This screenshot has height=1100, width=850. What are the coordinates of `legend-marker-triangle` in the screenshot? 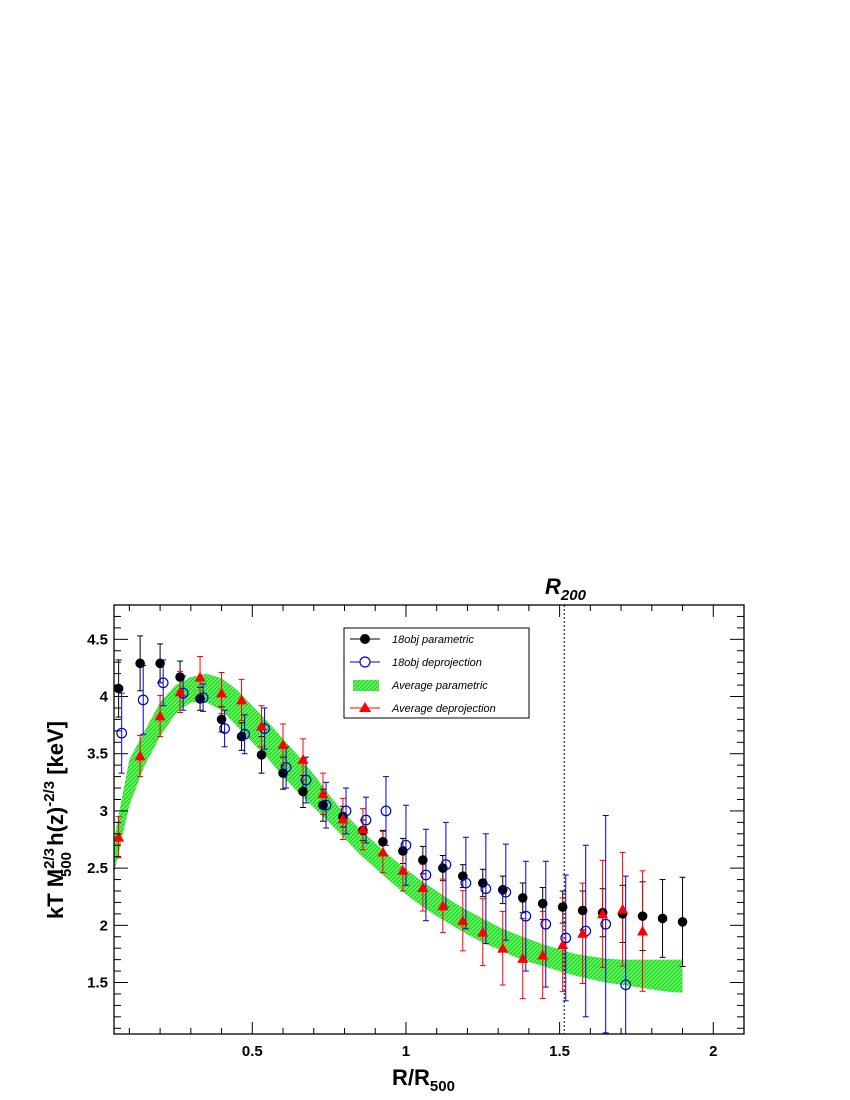 It's located at (365, 707).